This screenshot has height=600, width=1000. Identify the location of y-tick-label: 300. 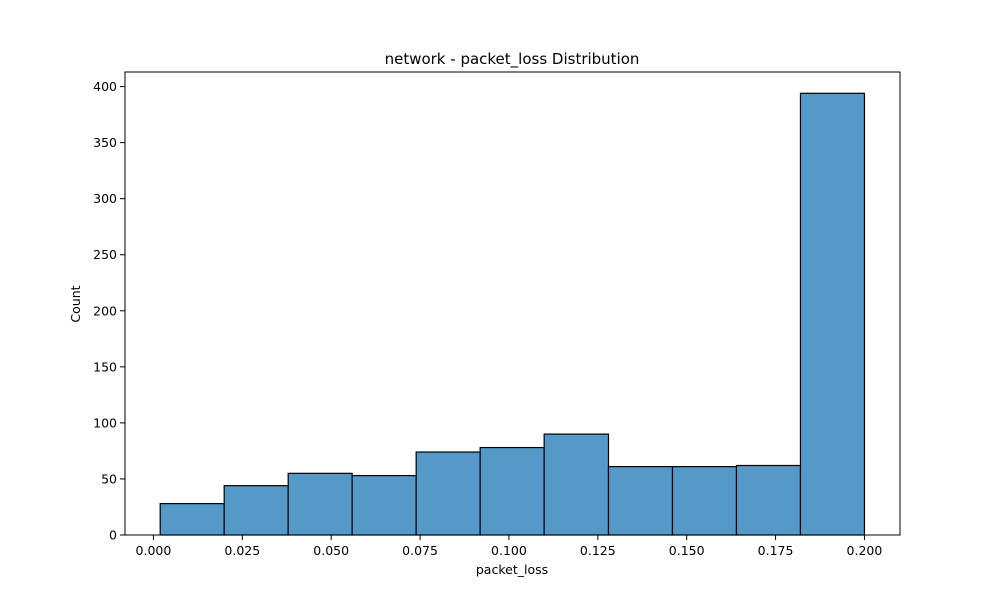
(105, 198).